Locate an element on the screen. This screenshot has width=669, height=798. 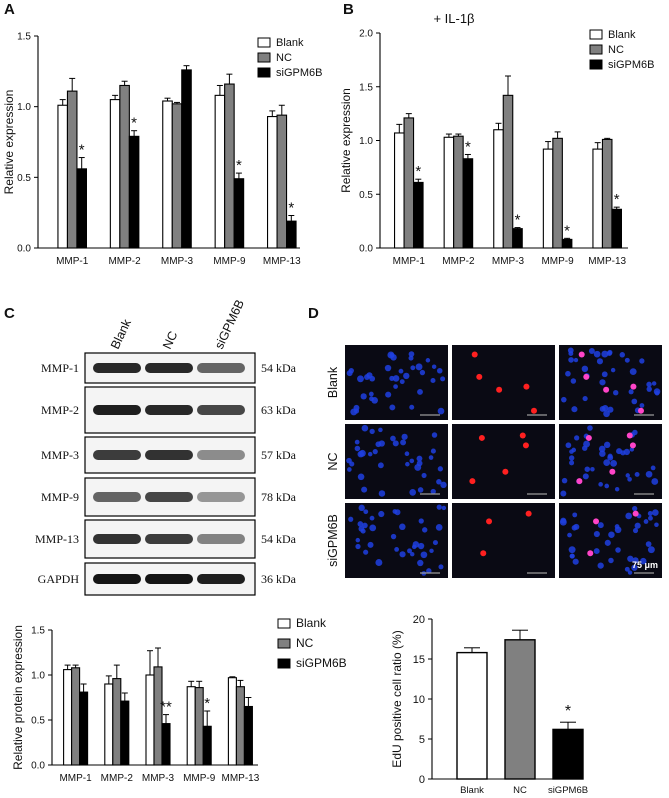
panel-letter-b: B is located at coordinates (348, 9).